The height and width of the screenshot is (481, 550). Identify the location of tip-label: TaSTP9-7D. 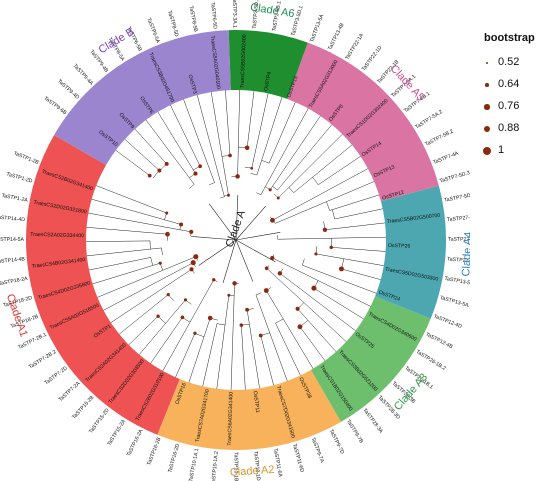
(336, 442).